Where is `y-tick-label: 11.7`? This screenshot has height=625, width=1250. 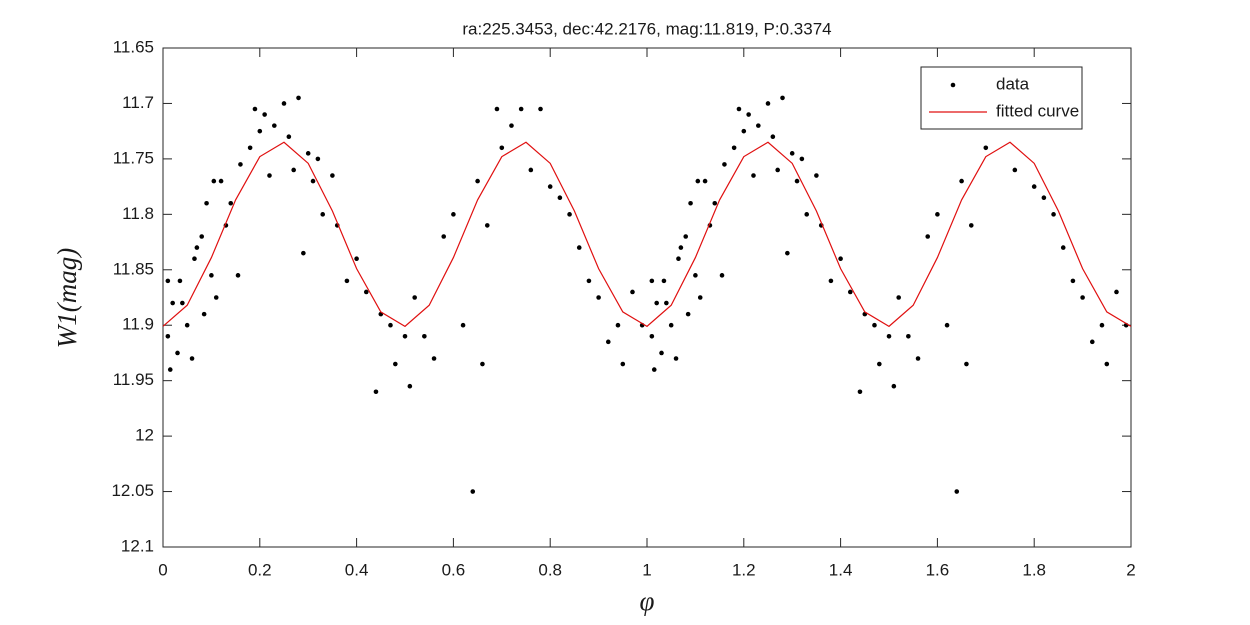 y-tick-label: 11.7 is located at coordinates (138, 102).